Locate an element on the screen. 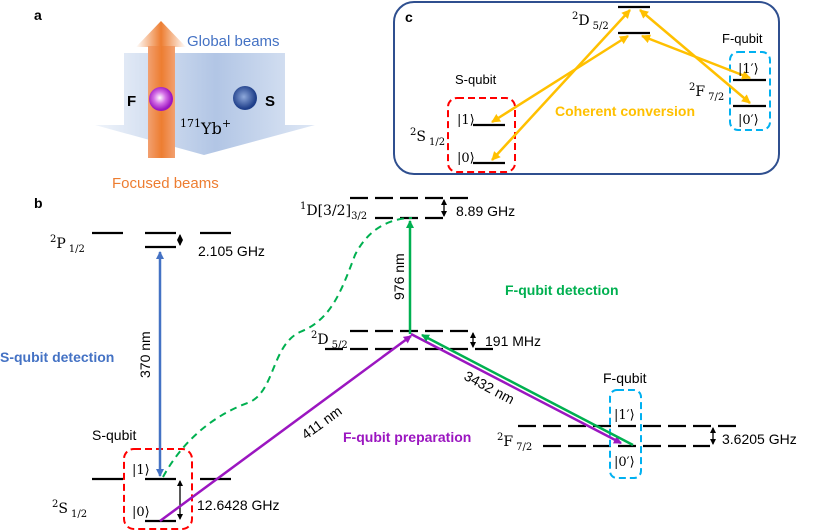 The width and height of the screenshot is (831, 530). c-d52-label: 2D 5/2 is located at coordinates (590, 21).